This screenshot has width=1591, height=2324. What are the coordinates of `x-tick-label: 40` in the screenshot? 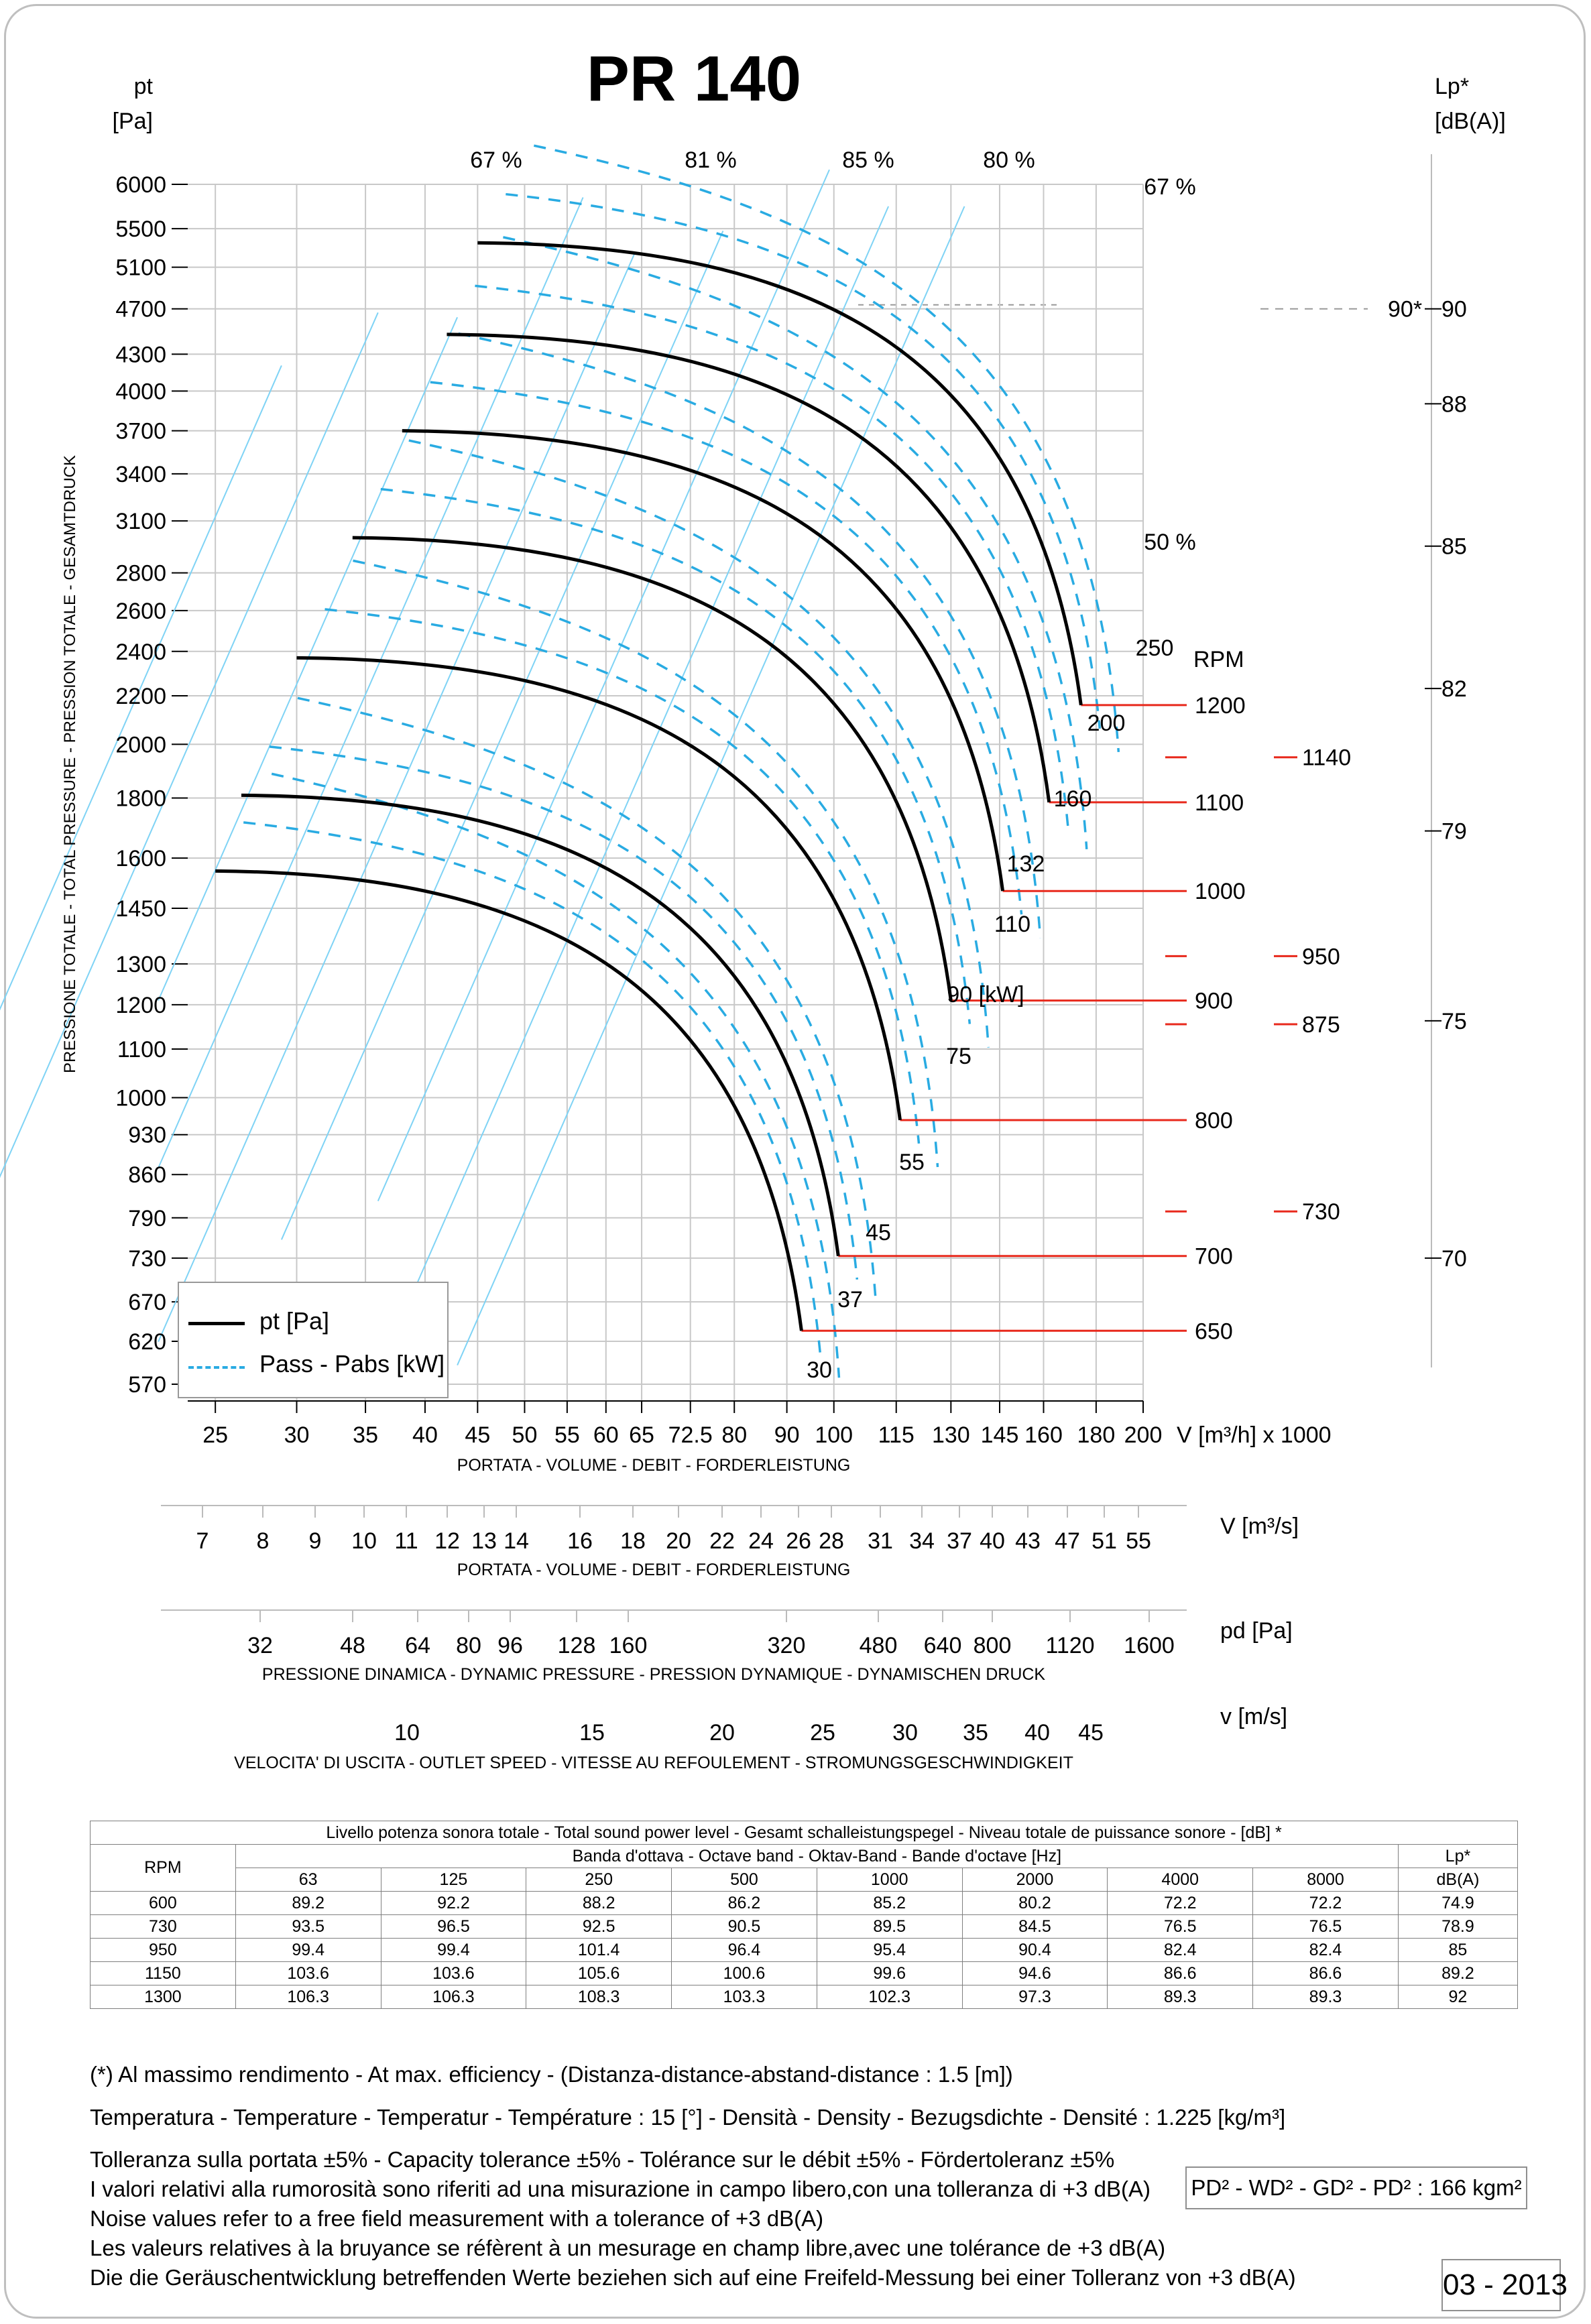 It's located at (425, 1435).